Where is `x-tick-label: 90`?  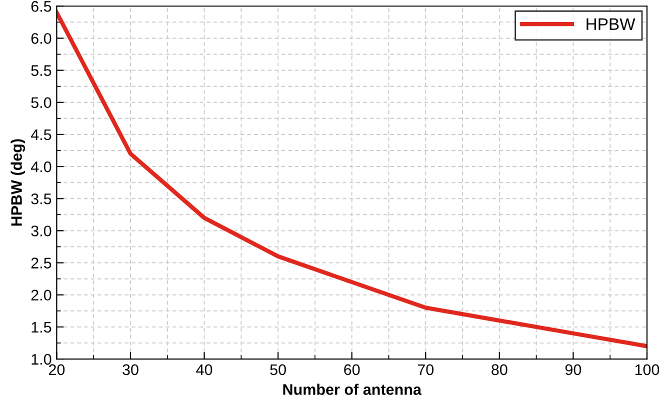 x-tick-label: 90 is located at coordinates (573, 370).